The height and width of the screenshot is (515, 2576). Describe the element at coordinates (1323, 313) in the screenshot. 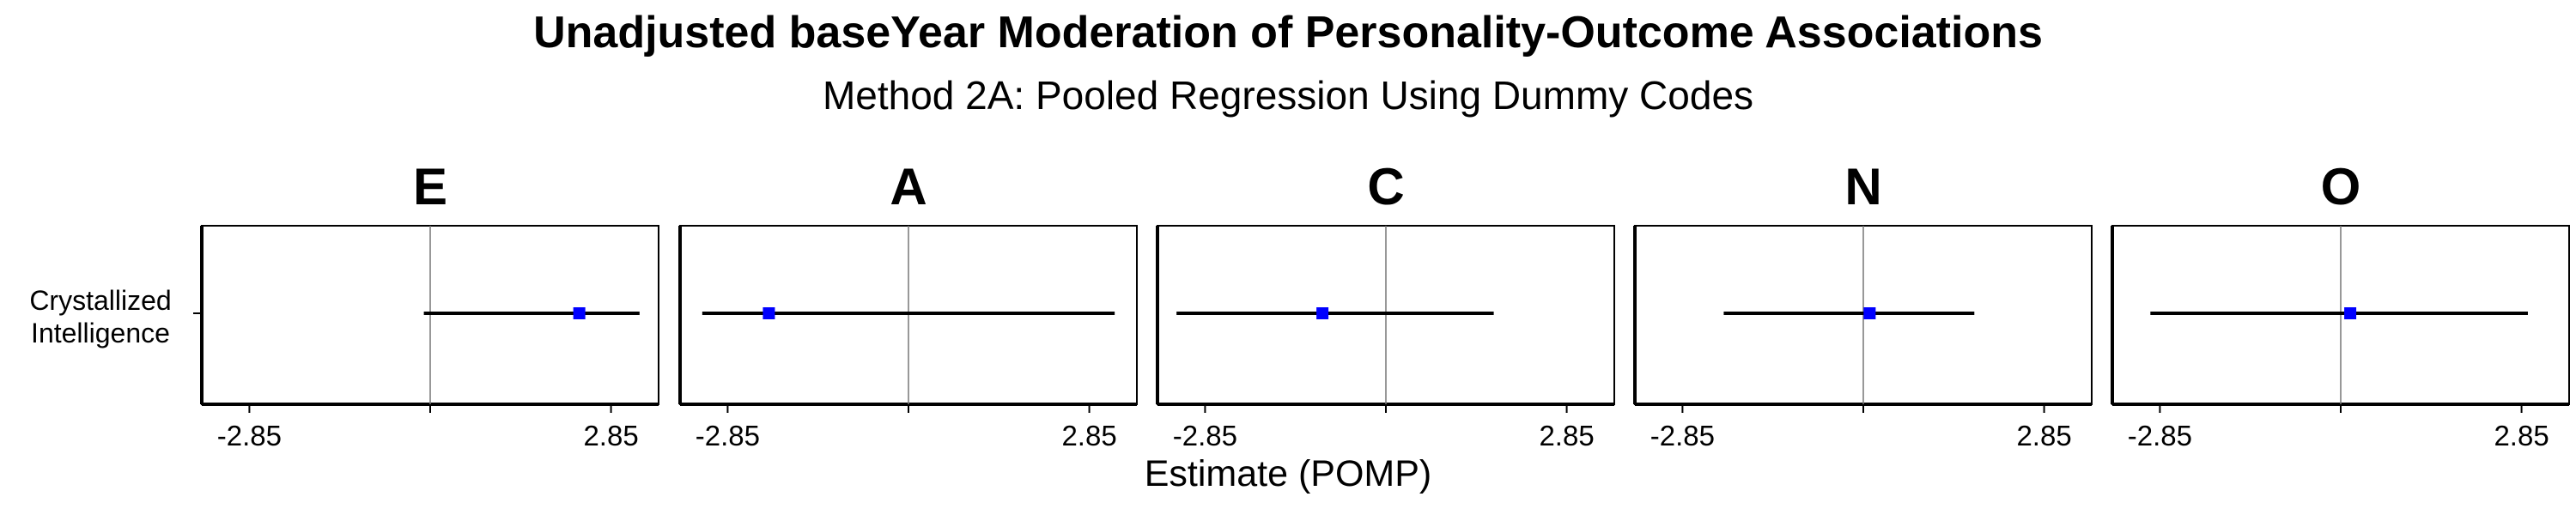

I see `estimate-point-C` at that location.